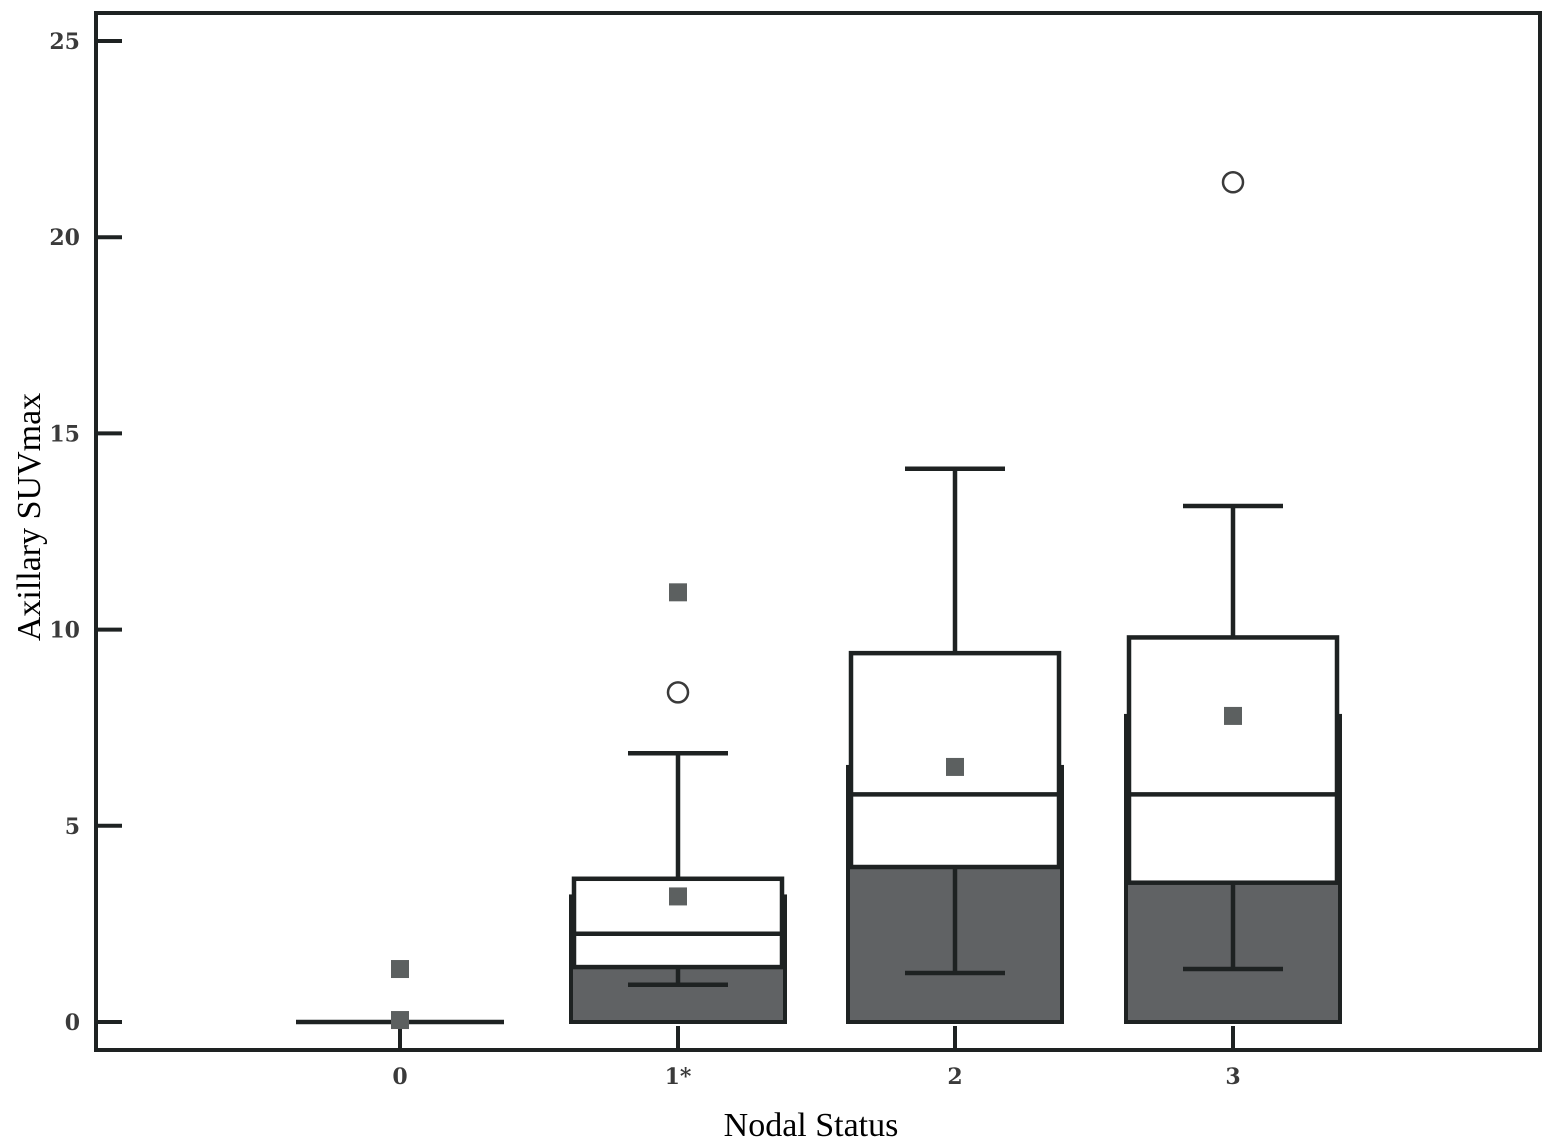 The height and width of the screenshot is (1148, 1550). What do you see at coordinates (64, 631) in the screenshot?
I see `y-tick-label-2: 10` at bounding box center [64, 631].